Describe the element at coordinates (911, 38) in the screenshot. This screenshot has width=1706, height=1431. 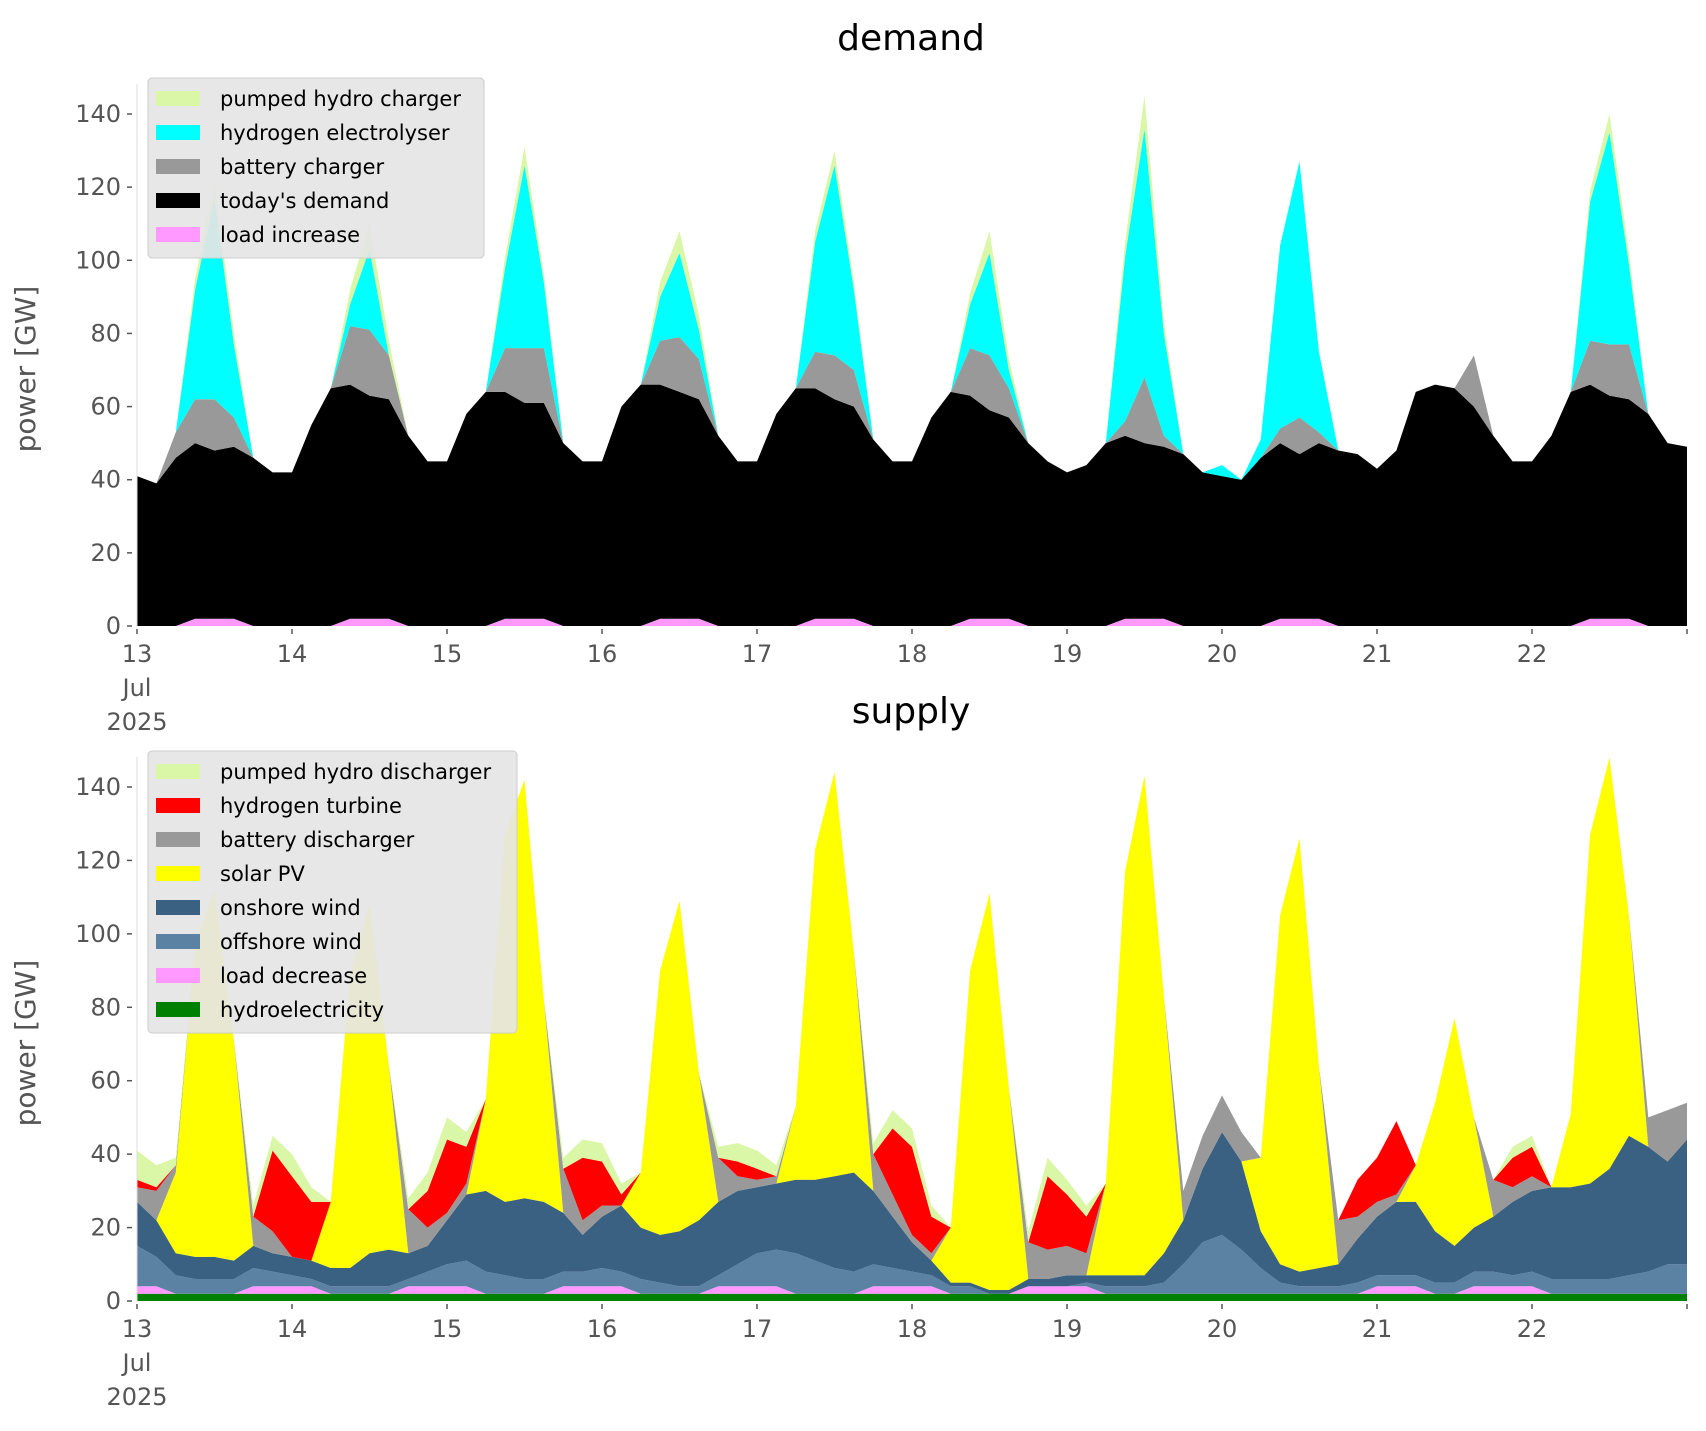
I see `demand-title: demand` at that location.